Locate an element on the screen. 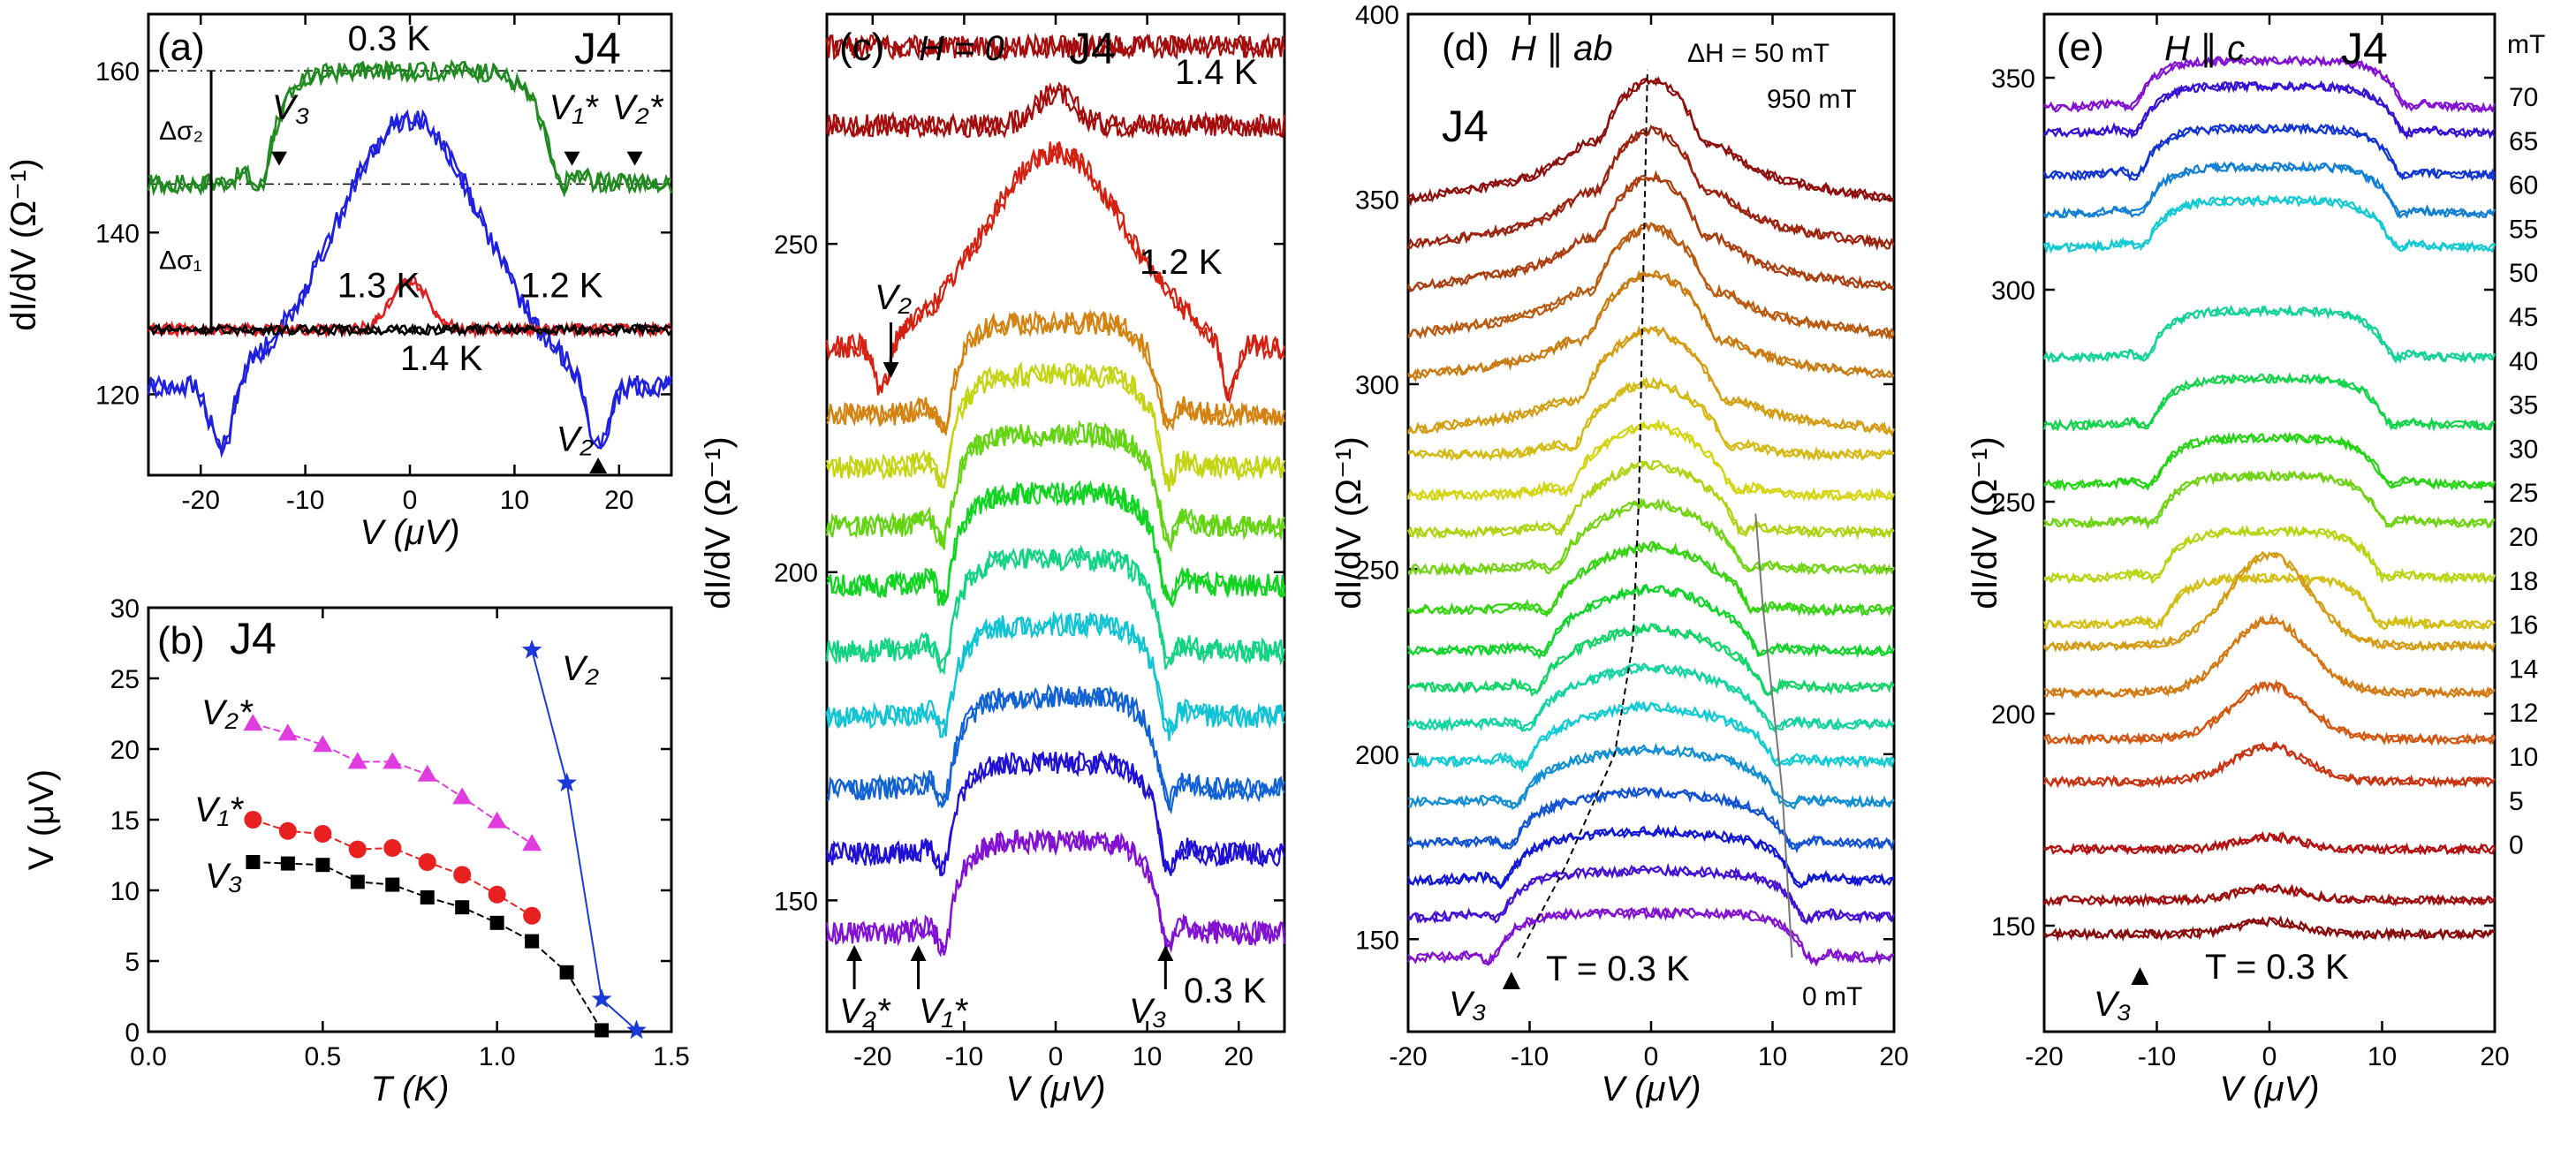 The width and height of the screenshot is (2576, 1173). d-ytick-label: 150 is located at coordinates (1377, 941).